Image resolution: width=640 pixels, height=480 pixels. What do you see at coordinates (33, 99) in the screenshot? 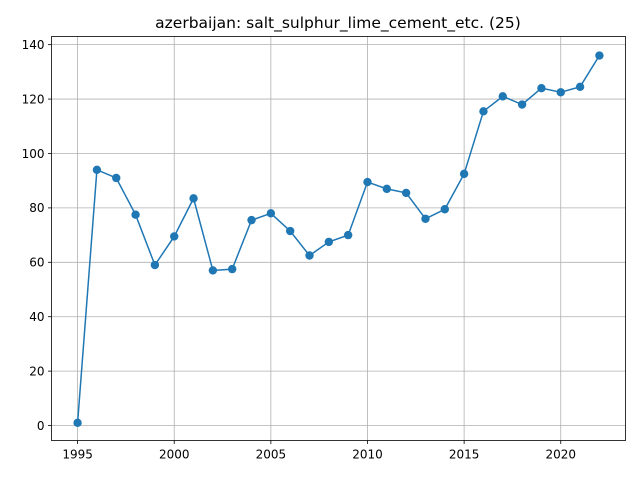
I see `y-tick-label: 120` at bounding box center [33, 99].